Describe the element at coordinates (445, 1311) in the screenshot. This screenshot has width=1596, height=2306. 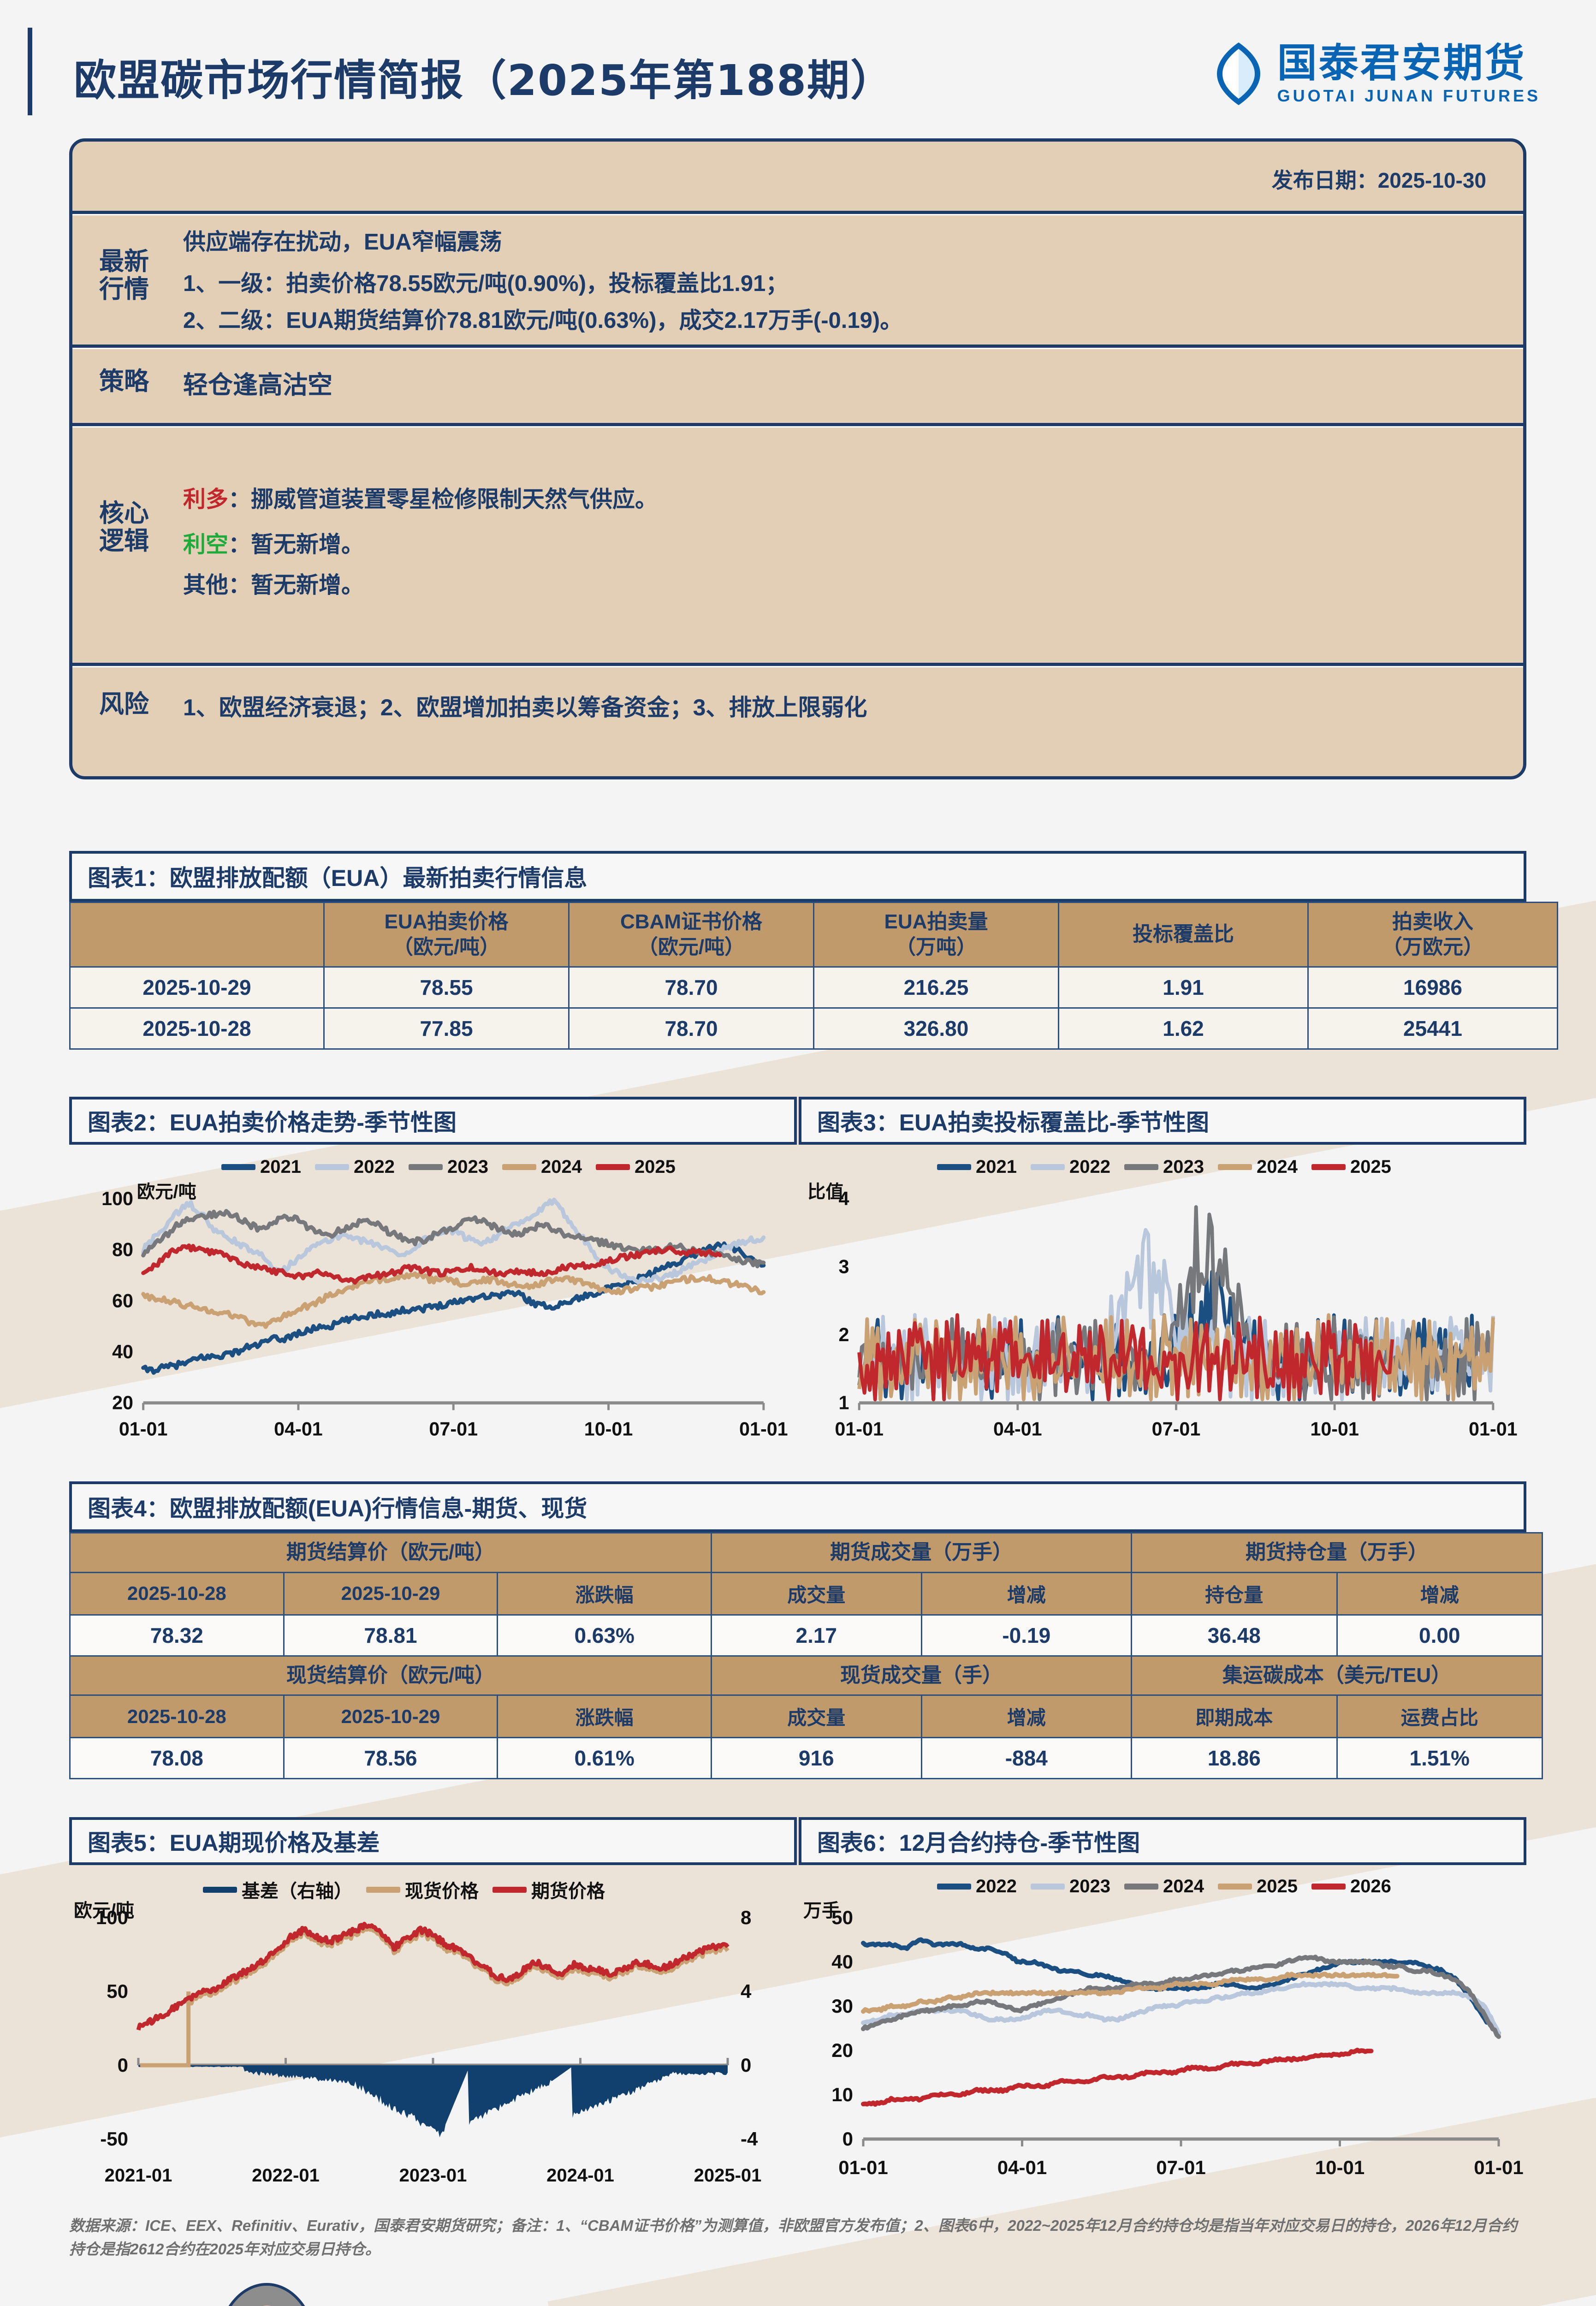
I see `chart2-plot: 20 40 60 80 100 欧元/吨 01-01 04-01 07-01 10-01 01-01` at that location.